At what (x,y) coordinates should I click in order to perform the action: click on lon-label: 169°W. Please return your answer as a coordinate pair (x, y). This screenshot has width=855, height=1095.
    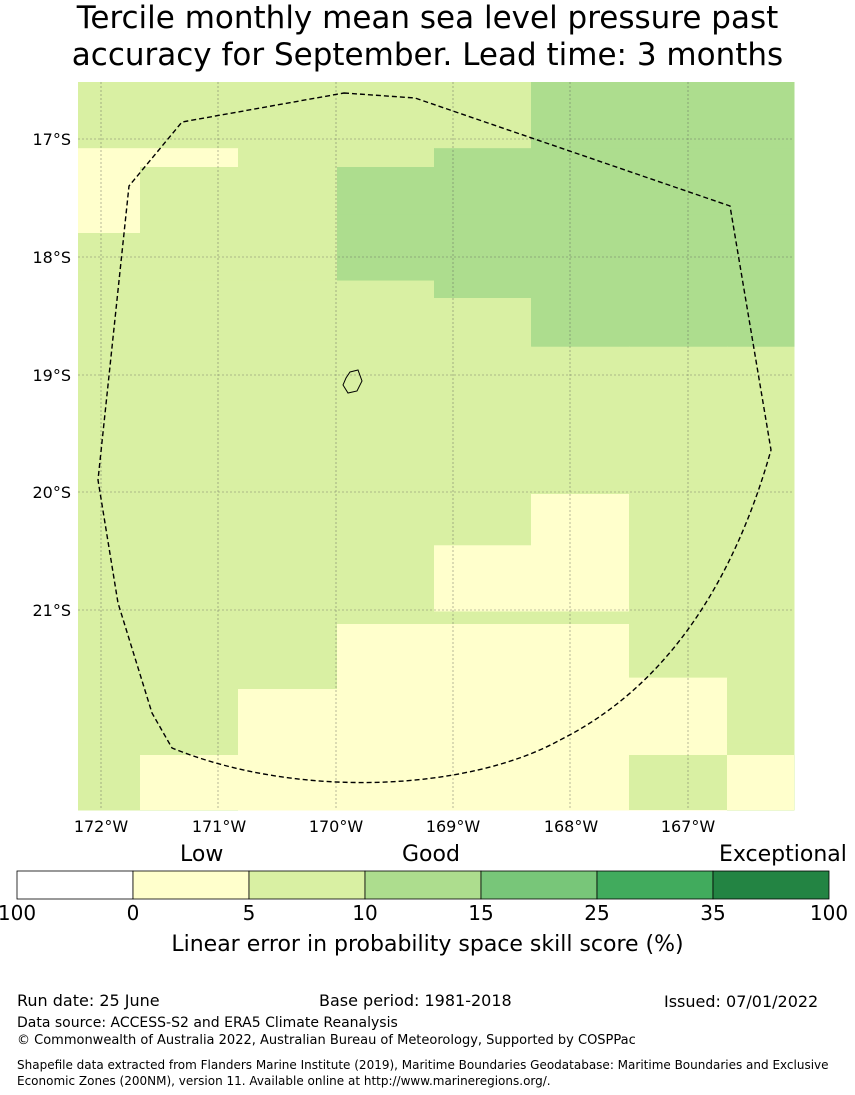
    Looking at the image, I should click on (453, 826).